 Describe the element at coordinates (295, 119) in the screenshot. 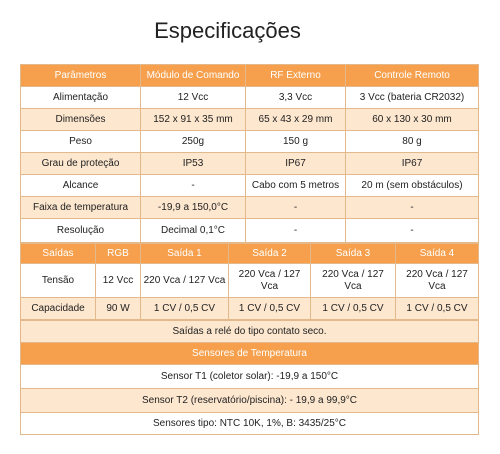

I see `cell: 65 x 43 x 29 mm` at that location.